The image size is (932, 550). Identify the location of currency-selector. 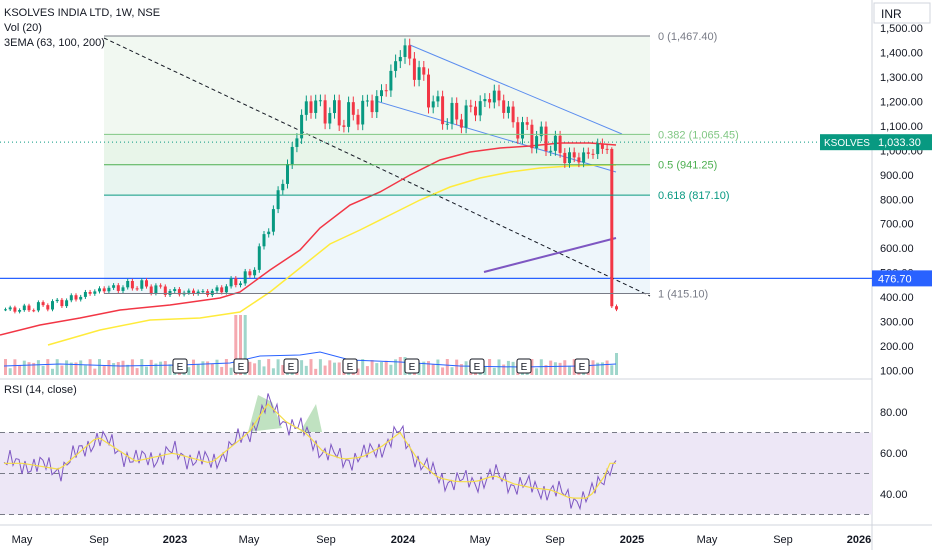
(902, 13).